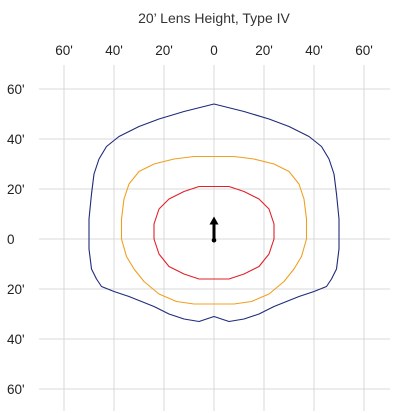  I want to click on x-axis-tick-labels: 60' 40' 20' 0 20' 40' 60', so click(214, 50).